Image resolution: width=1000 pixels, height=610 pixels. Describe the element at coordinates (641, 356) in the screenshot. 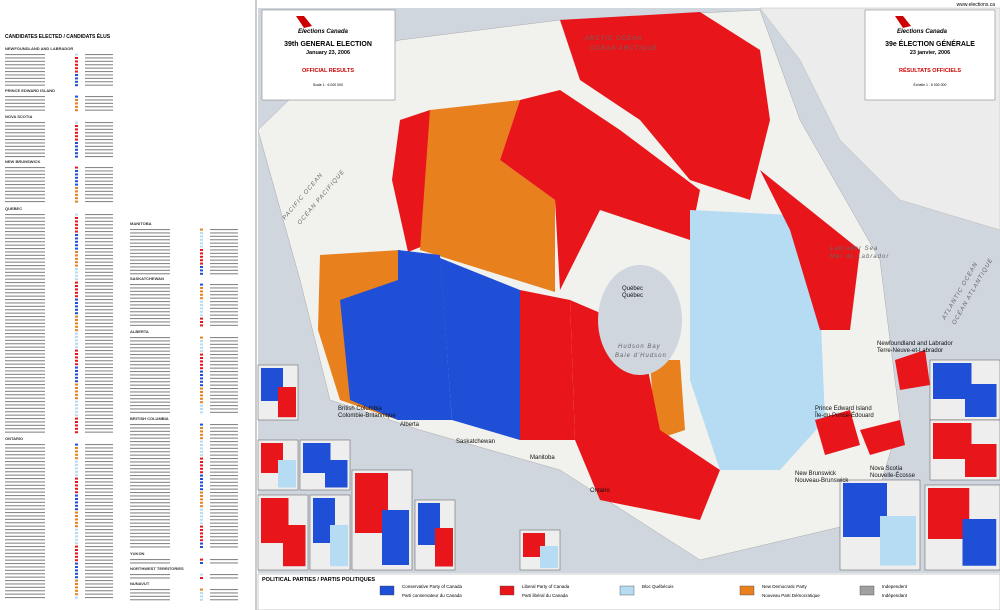

I see `ocean-label: Baie d'Hudson` at that location.